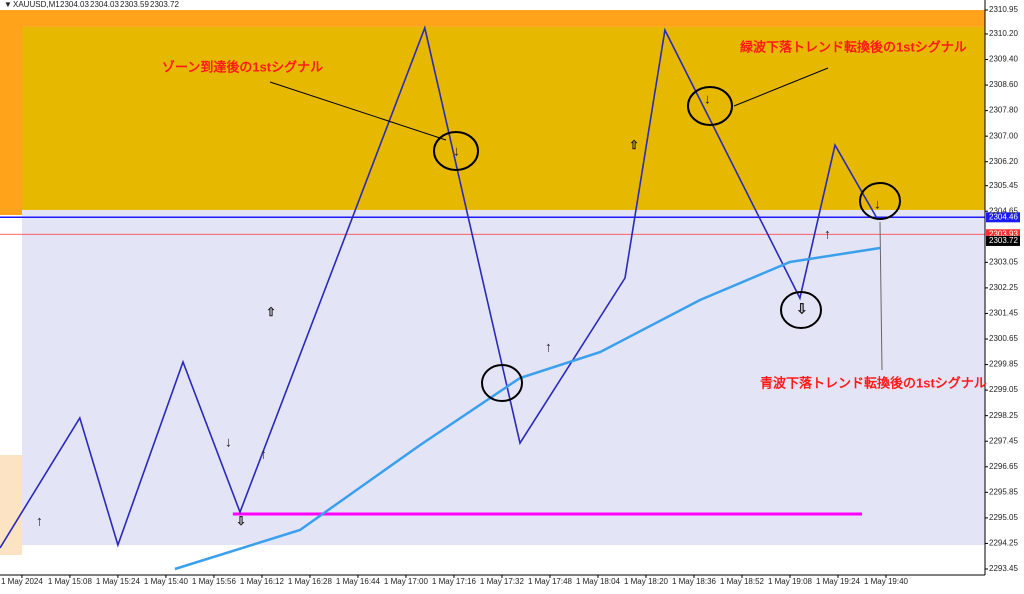 This screenshot has width=1024, height=594. I want to click on x-tick-label: 1 May 18:04, so click(598, 581).